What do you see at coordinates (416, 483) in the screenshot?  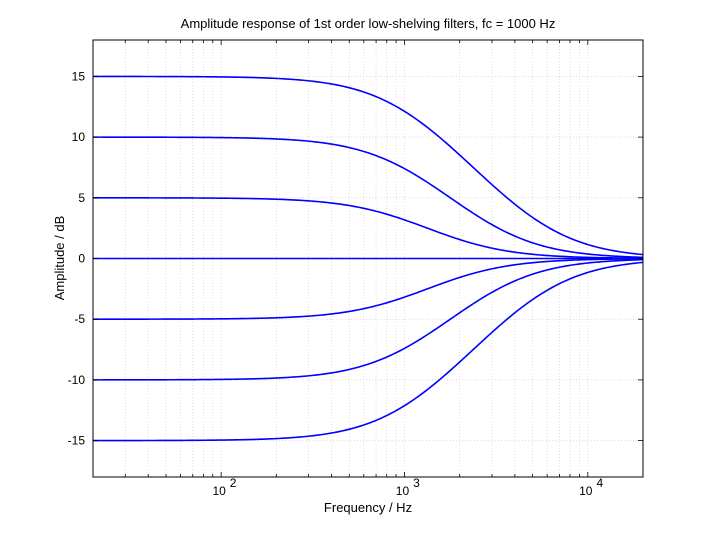 I see `x-tick-label-exponent: 3` at bounding box center [416, 483].